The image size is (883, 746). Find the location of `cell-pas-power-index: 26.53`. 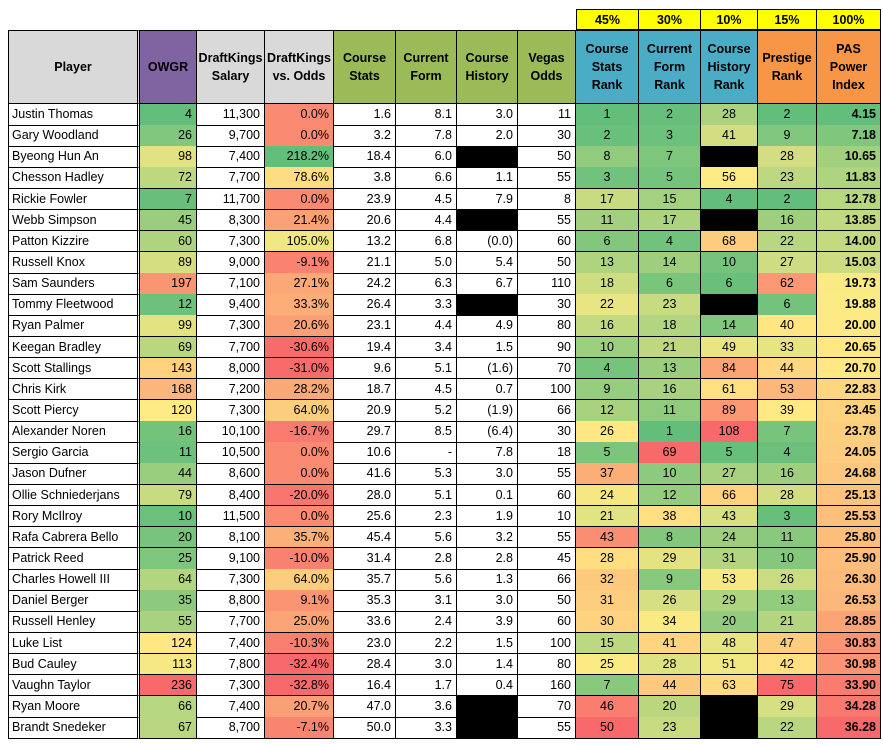

cell-pas-power-index: 26.53 is located at coordinates (849, 601).